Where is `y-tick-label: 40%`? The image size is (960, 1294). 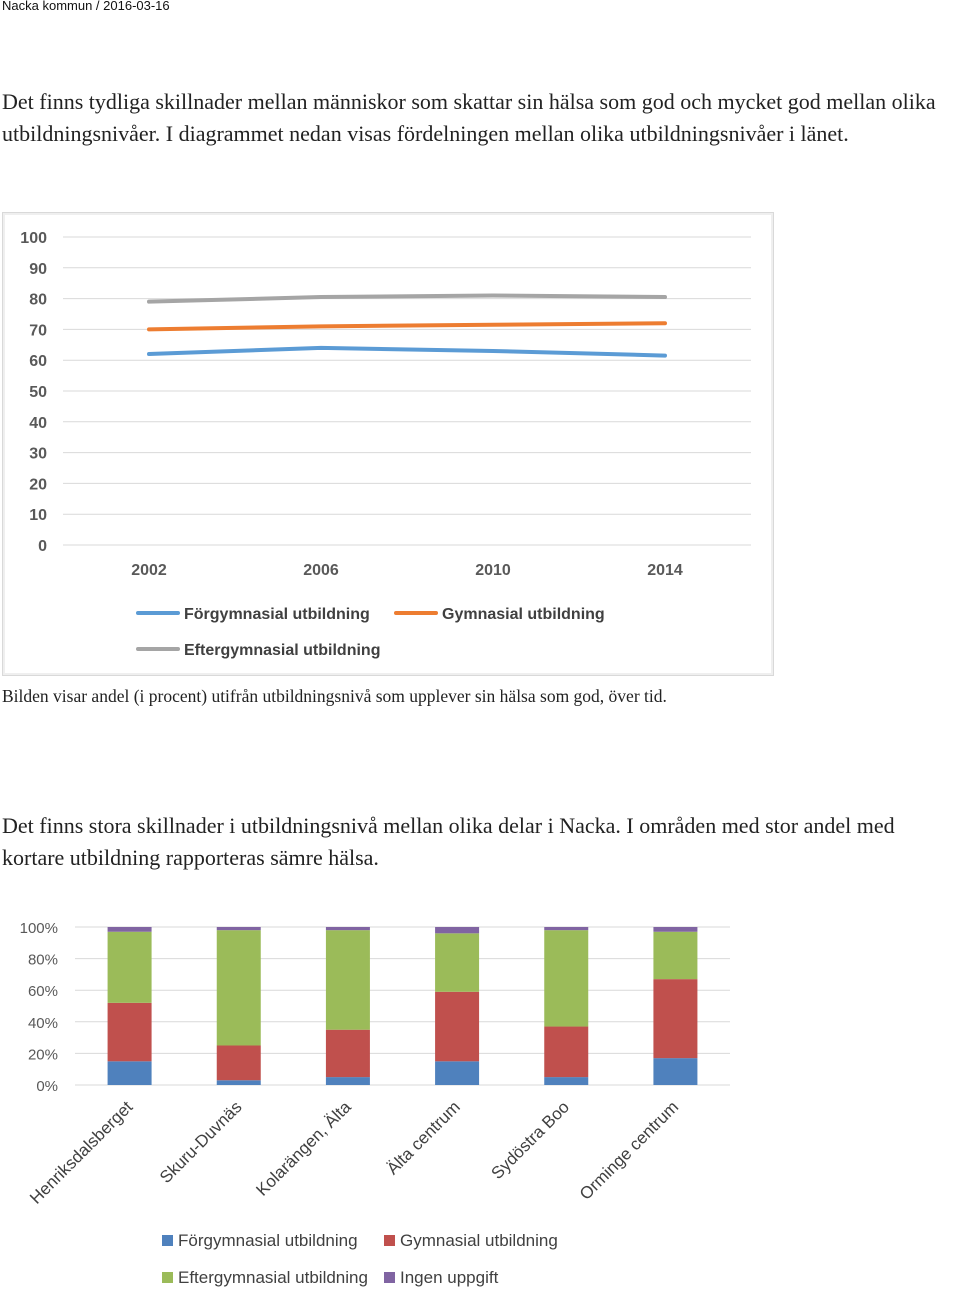 y-tick-label: 40% is located at coordinates (43, 1023).